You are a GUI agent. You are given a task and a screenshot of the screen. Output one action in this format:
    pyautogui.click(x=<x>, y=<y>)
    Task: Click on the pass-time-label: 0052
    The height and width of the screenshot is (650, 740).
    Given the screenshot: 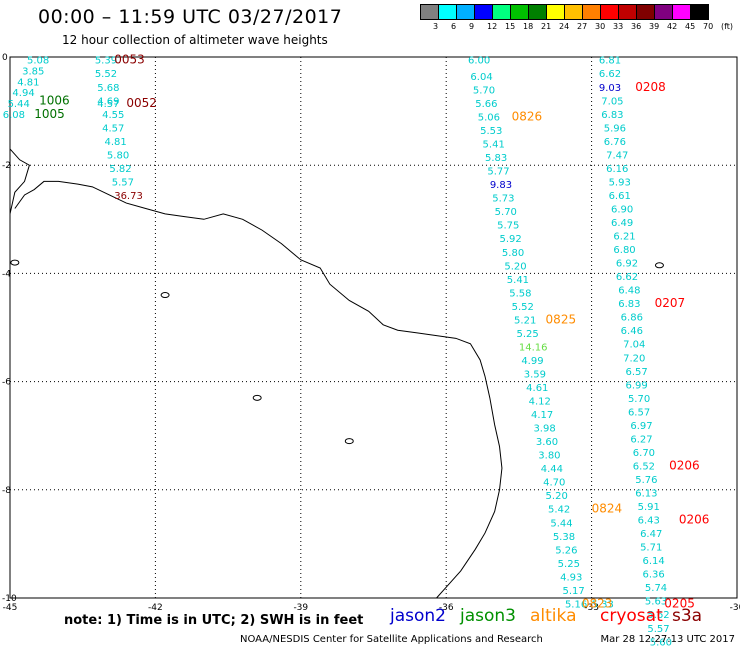 What is the action you would take?
    pyautogui.click(x=141, y=103)
    